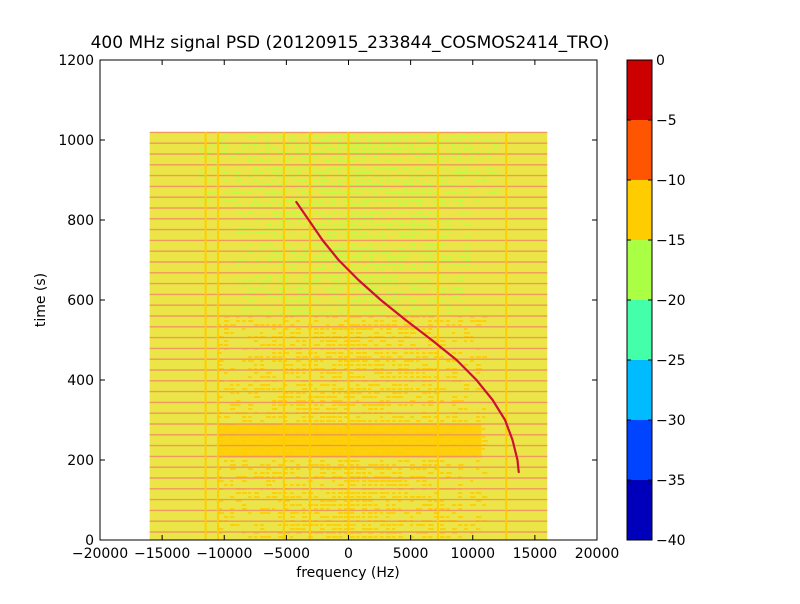  Describe the element at coordinates (411, 554) in the screenshot. I see `x-tick-label: 5000` at that location.